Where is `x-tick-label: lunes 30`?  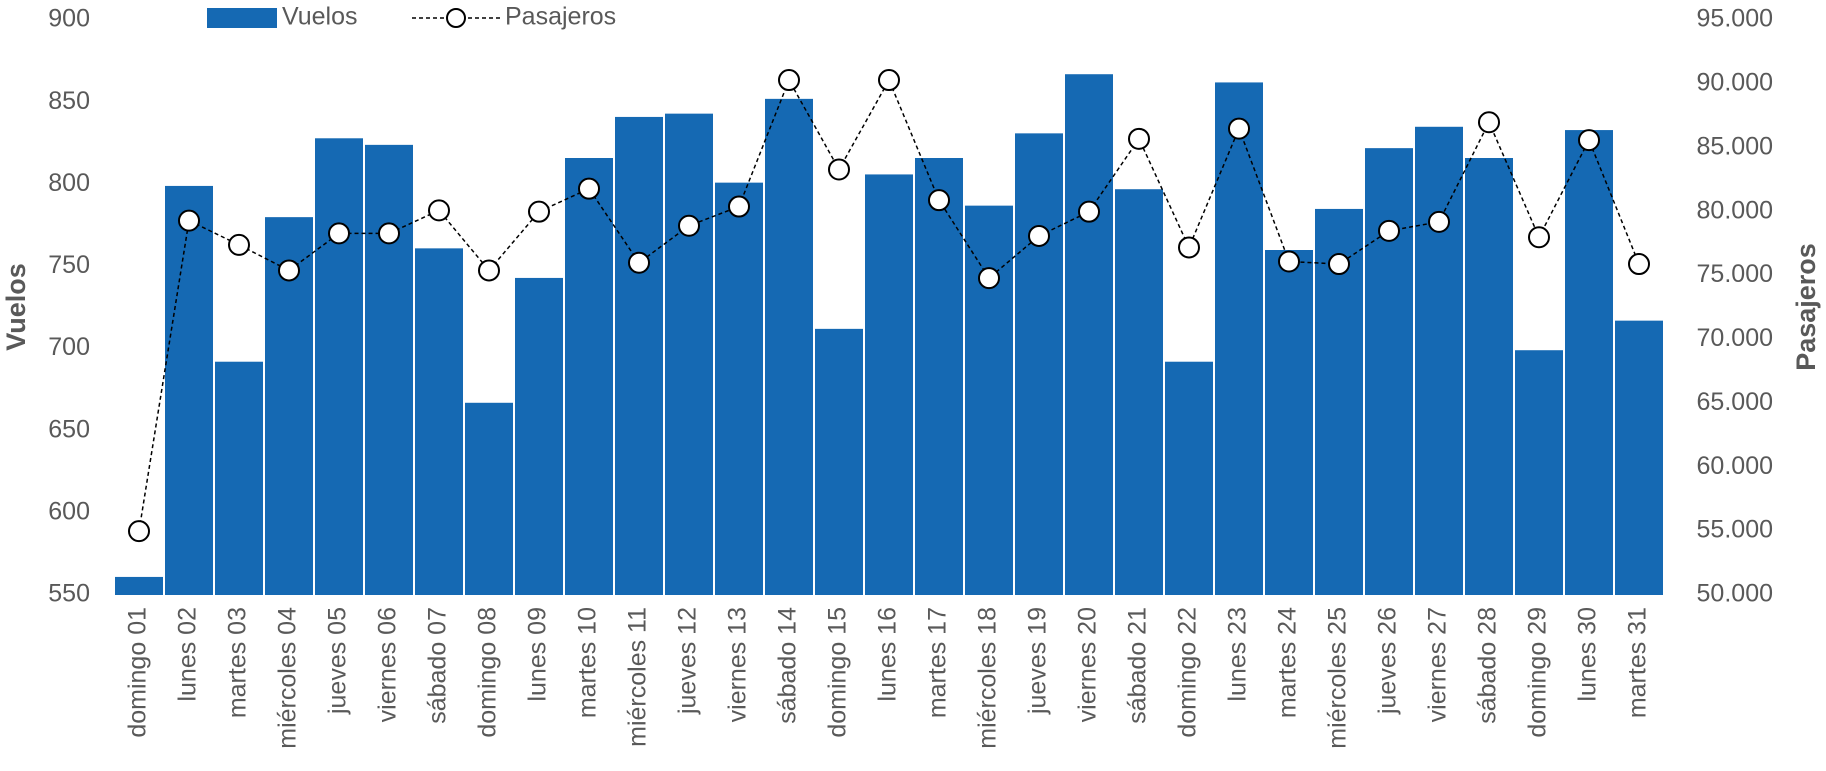
x-tick-label: lunes 30 is located at coordinates (1588, 654).